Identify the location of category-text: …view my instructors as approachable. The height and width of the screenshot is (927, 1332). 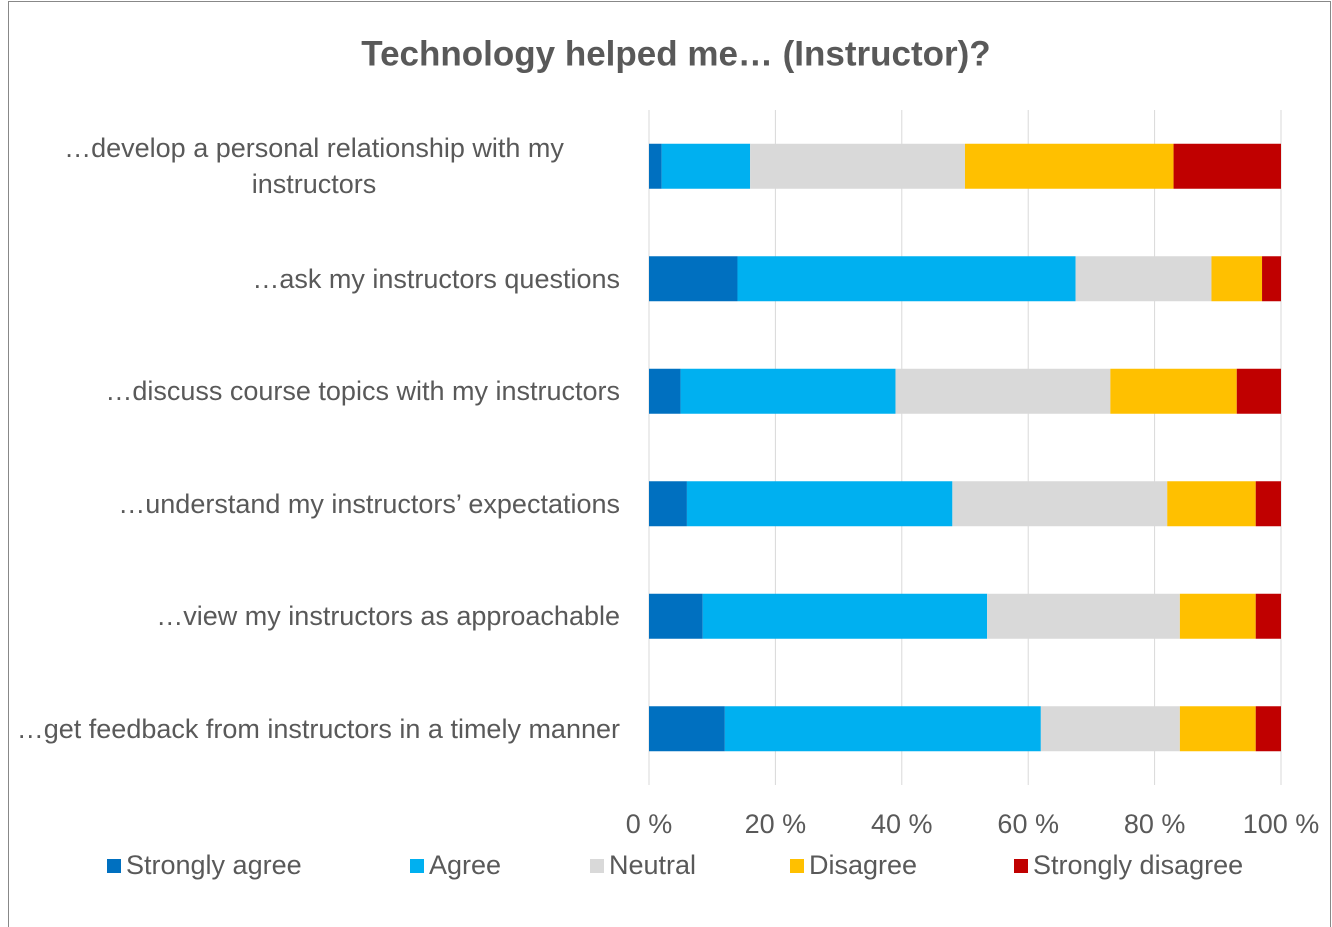
(388, 616).